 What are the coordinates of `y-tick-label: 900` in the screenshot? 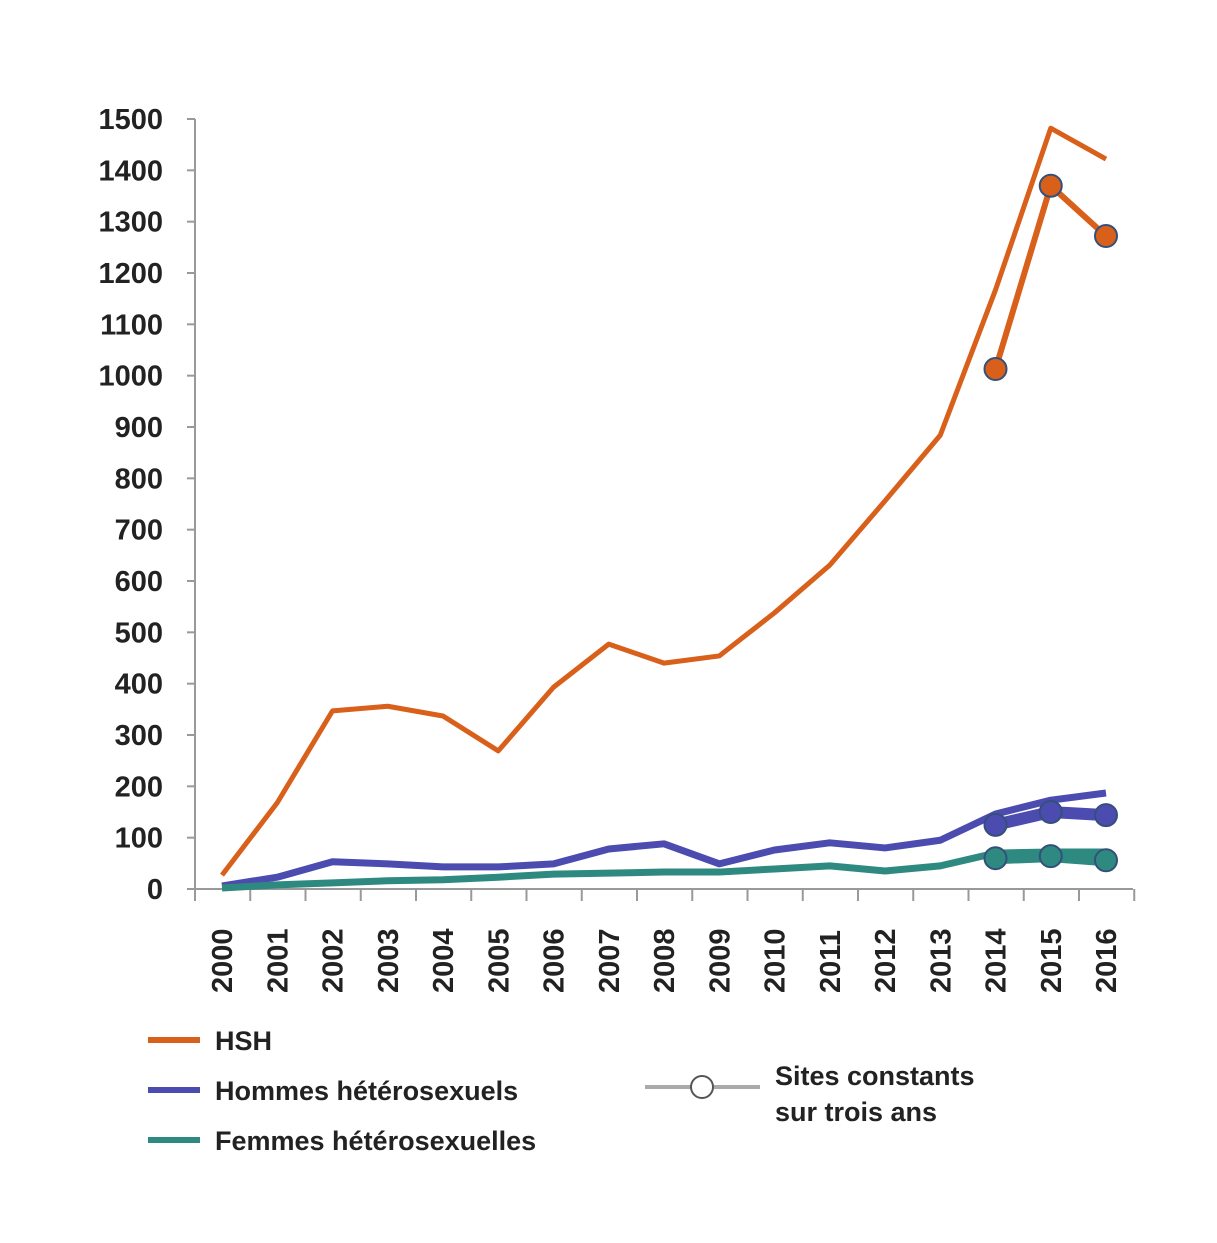 It's located at (139, 428).